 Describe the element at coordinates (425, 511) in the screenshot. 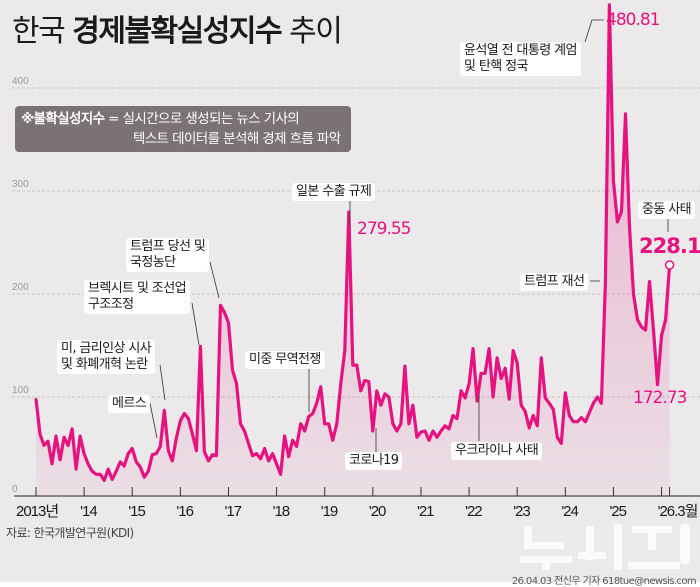

I see `x-tick-label: '21` at that location.